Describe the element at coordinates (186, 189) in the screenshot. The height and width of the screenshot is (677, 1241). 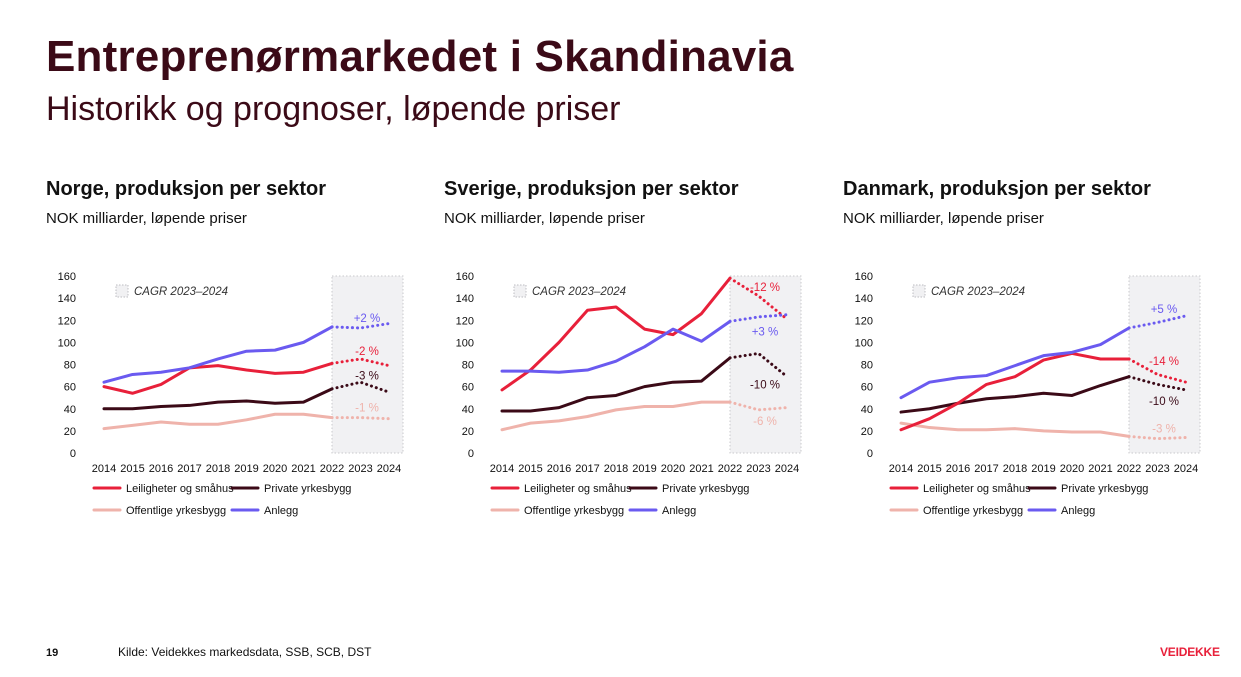
I see `chart-title: Norge, produksjon per sektor` at that location.